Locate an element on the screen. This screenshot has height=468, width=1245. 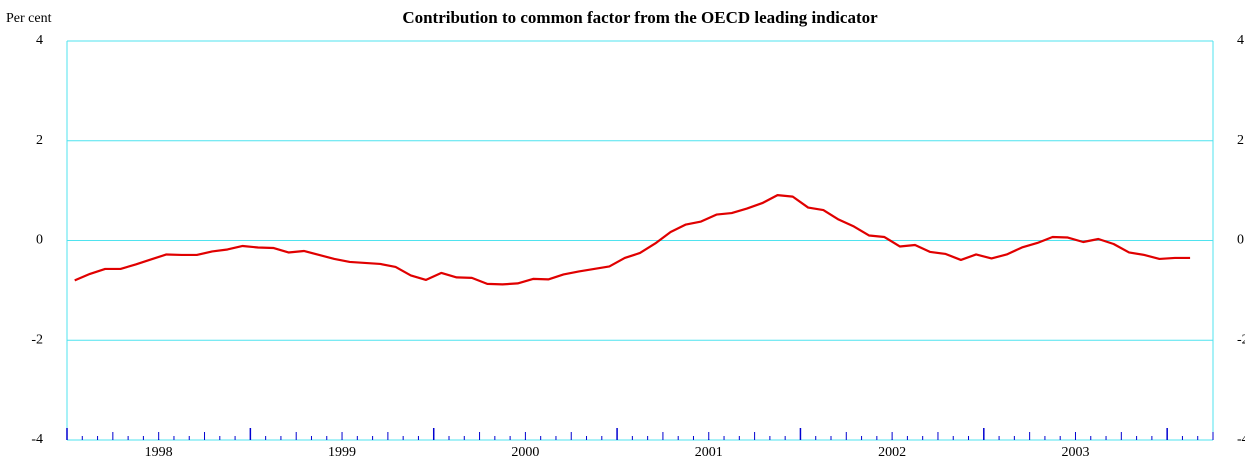
x-tick-label: 2001 is located at coordinates (709, 452).